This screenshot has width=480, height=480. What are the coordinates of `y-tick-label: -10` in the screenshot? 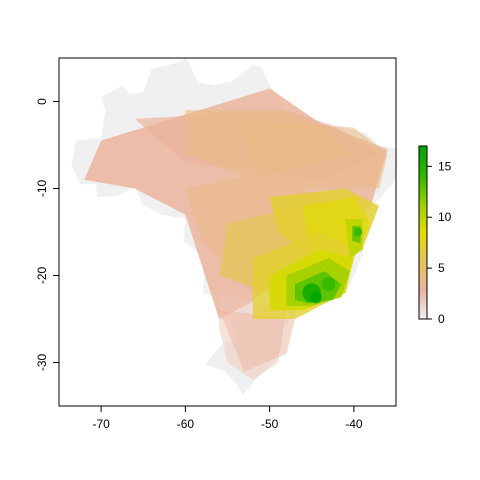 It's located at (42, 189).